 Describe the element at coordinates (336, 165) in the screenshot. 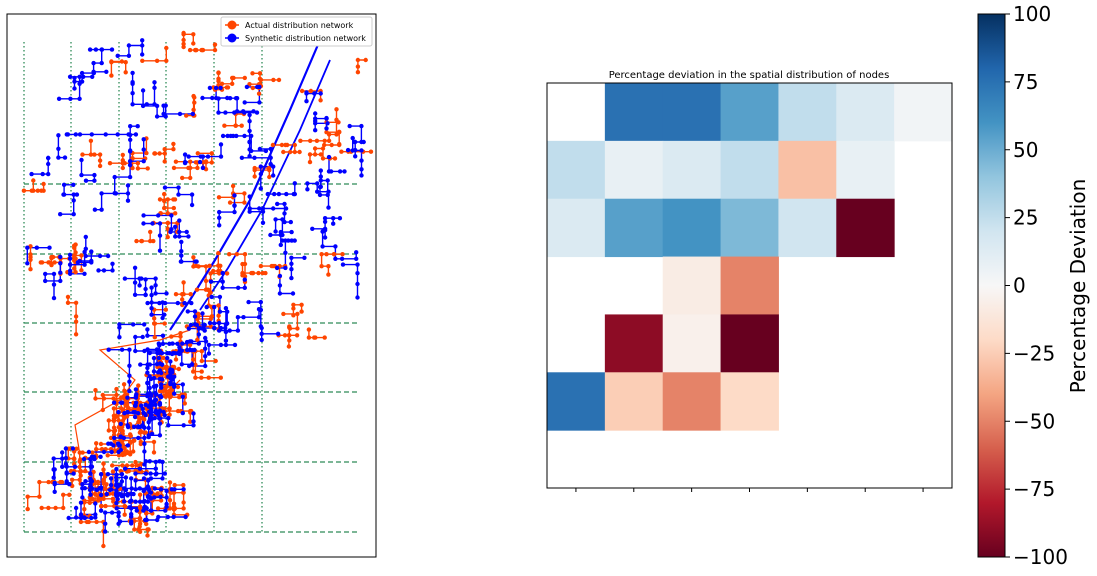

I see `network-edge` at that location.